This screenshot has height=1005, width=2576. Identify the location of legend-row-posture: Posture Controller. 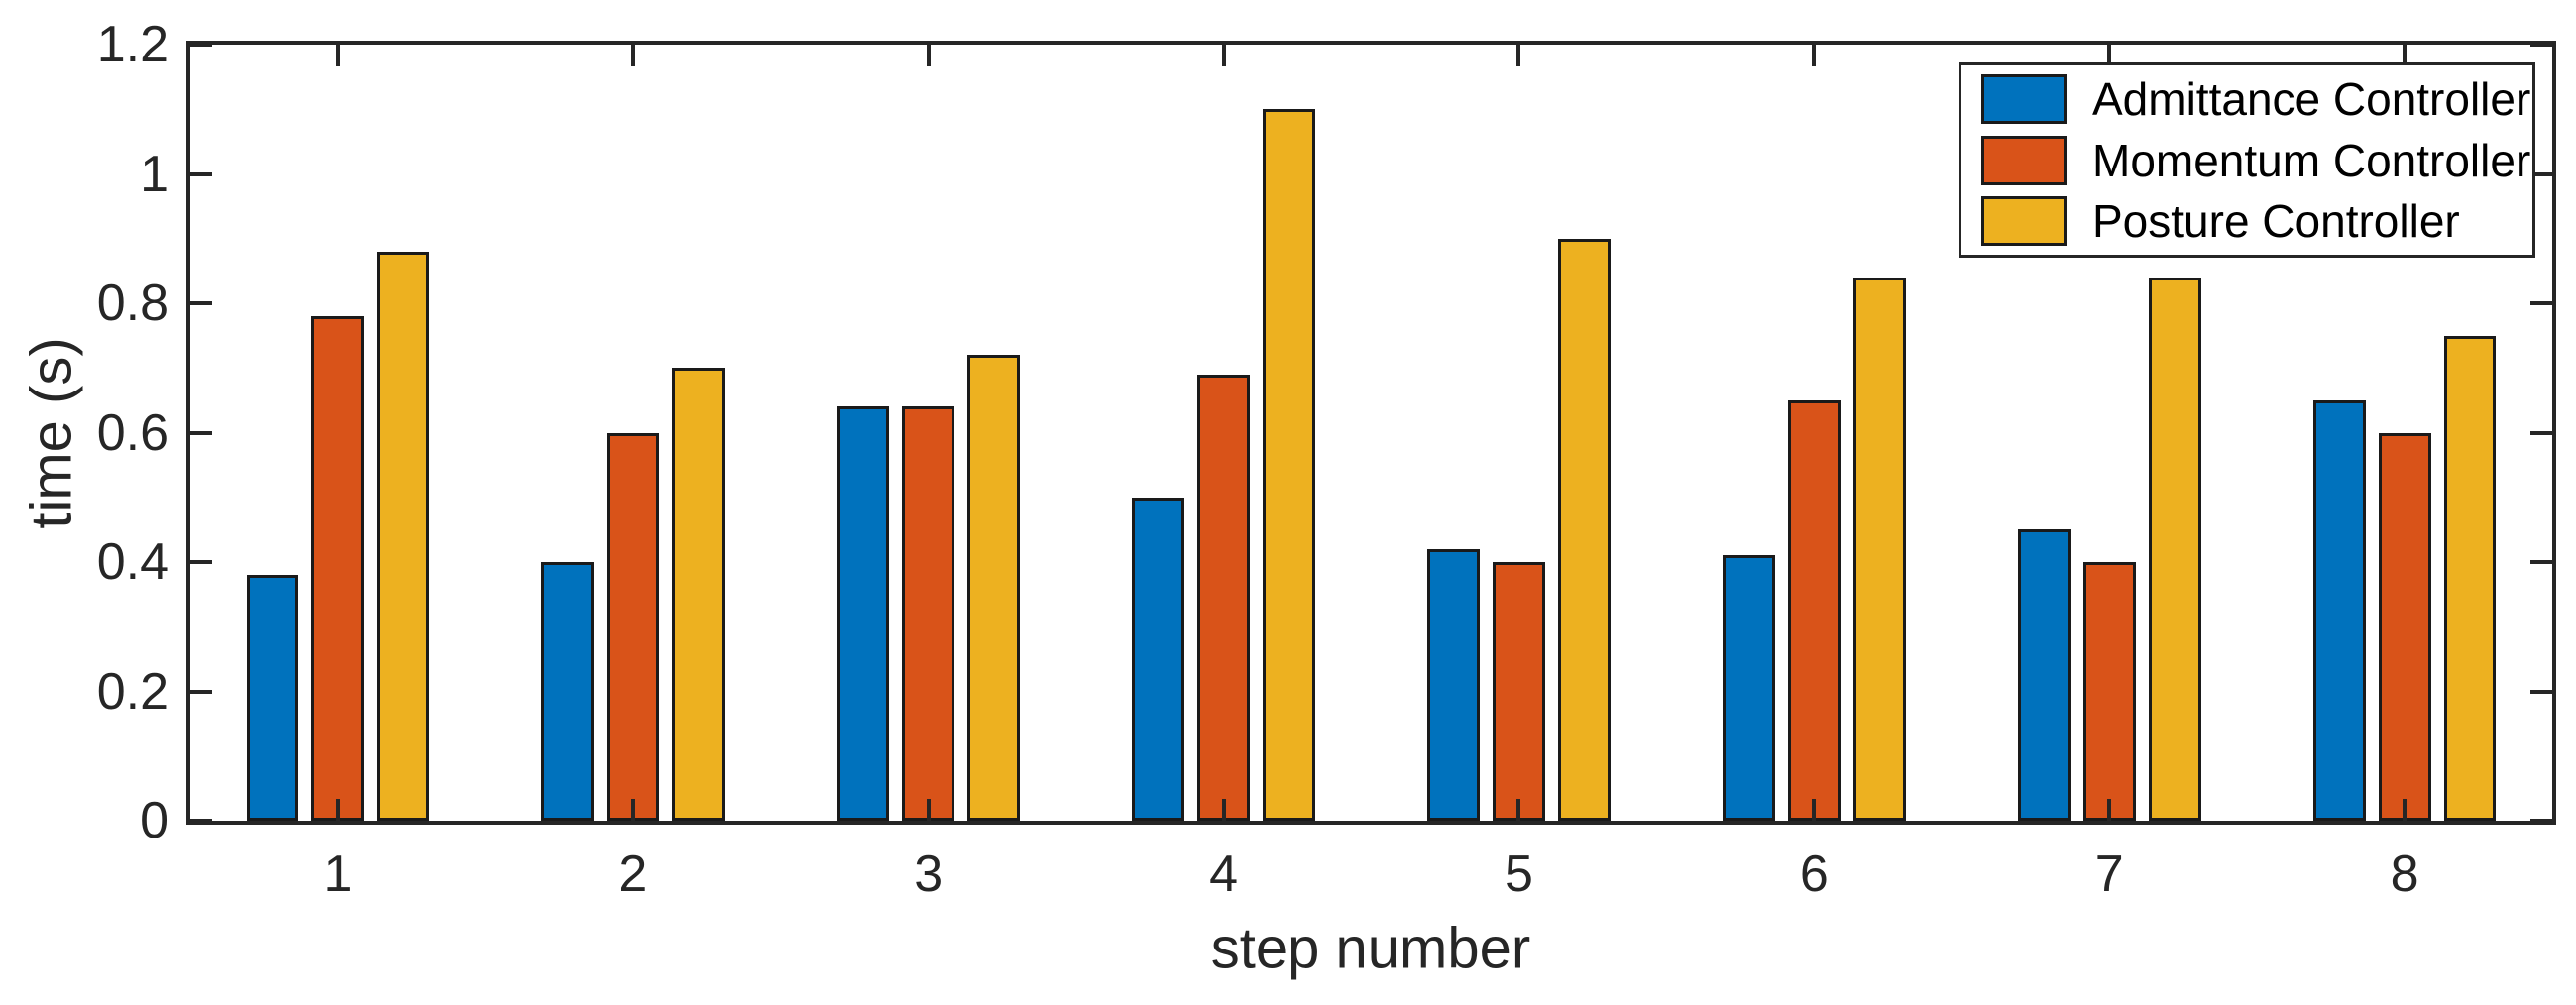
(2256, 221).